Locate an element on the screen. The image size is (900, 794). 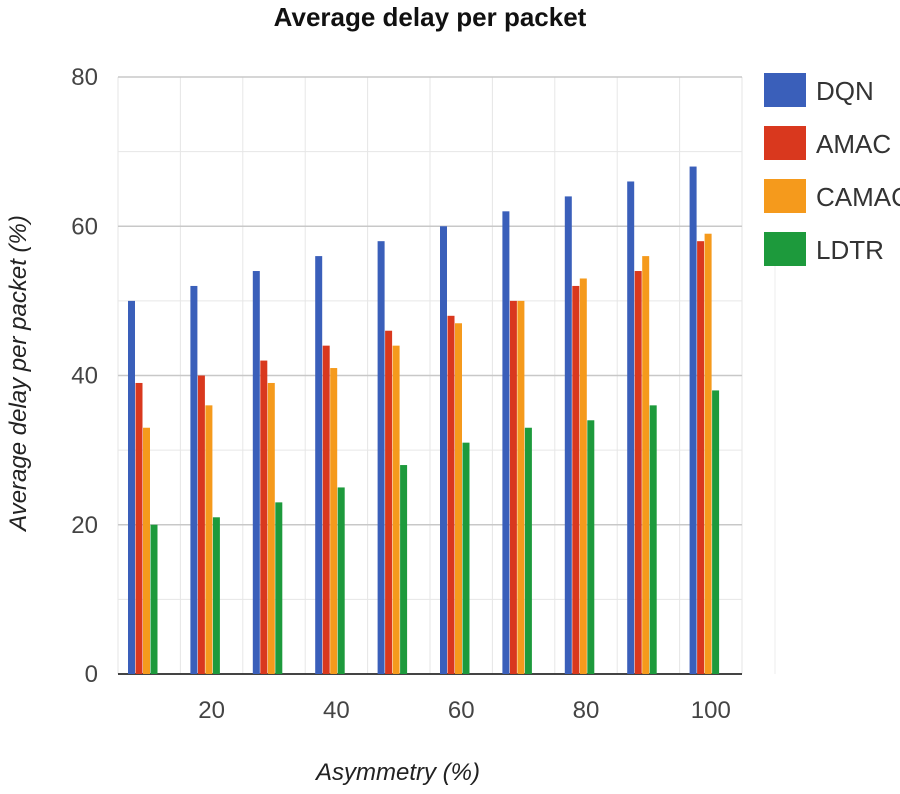
x-tick-label: 40 is located at coordinates (336, 710).